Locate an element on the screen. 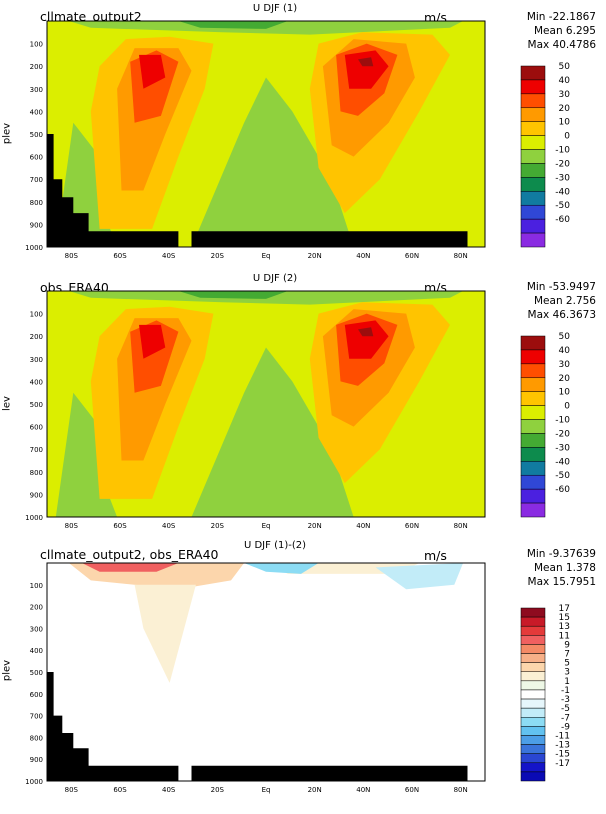  contour-band-50-nh is located at coordinates (366, 332).